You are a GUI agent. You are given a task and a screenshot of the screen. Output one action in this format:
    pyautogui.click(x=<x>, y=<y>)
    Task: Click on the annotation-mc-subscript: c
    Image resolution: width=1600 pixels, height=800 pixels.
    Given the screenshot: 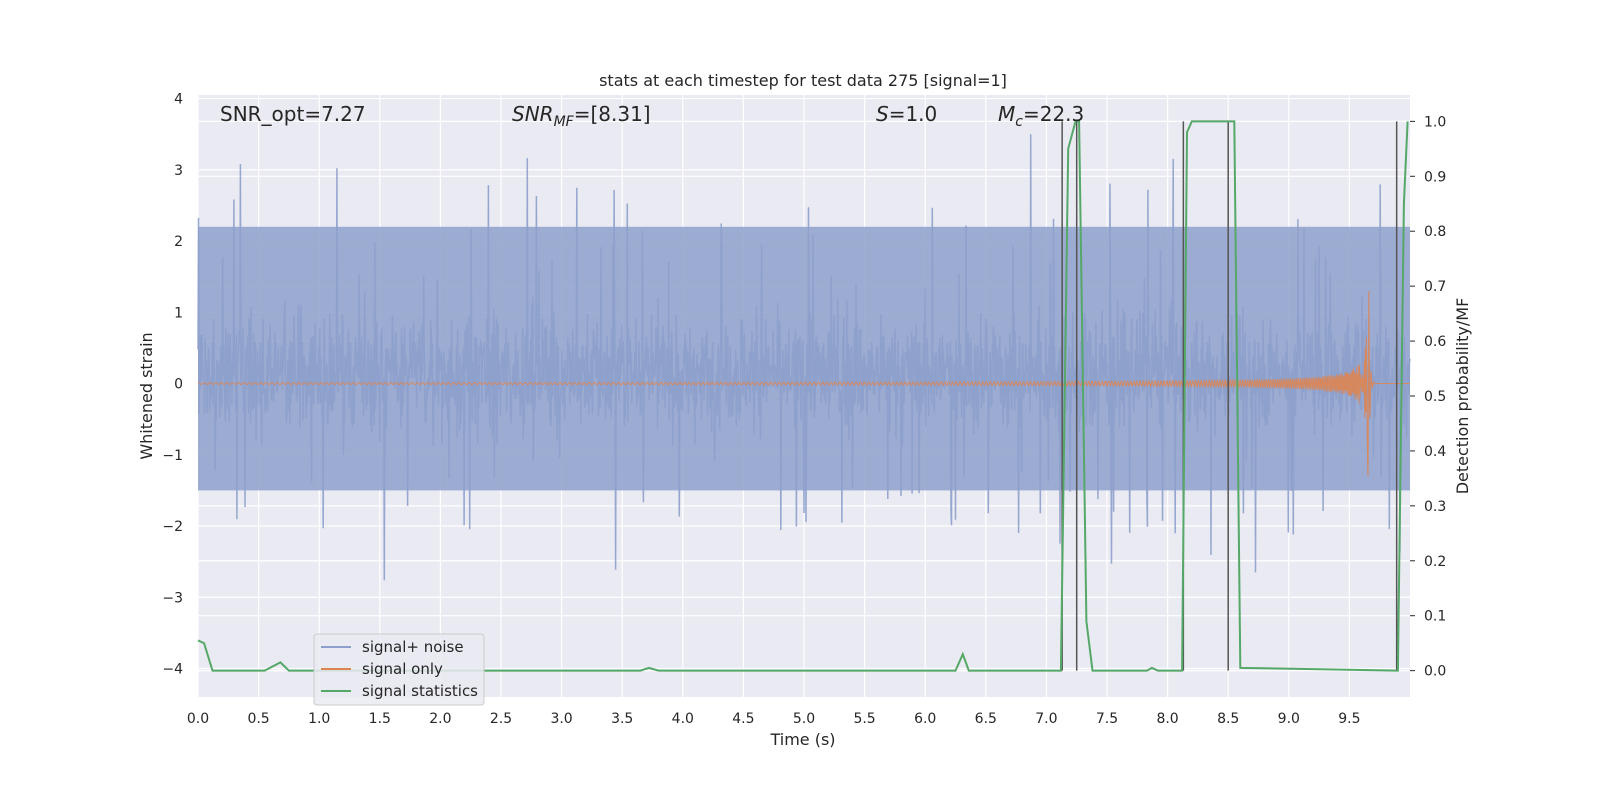 What is the action you would take?
    pyautogui.click(x=1019, y=122)
    